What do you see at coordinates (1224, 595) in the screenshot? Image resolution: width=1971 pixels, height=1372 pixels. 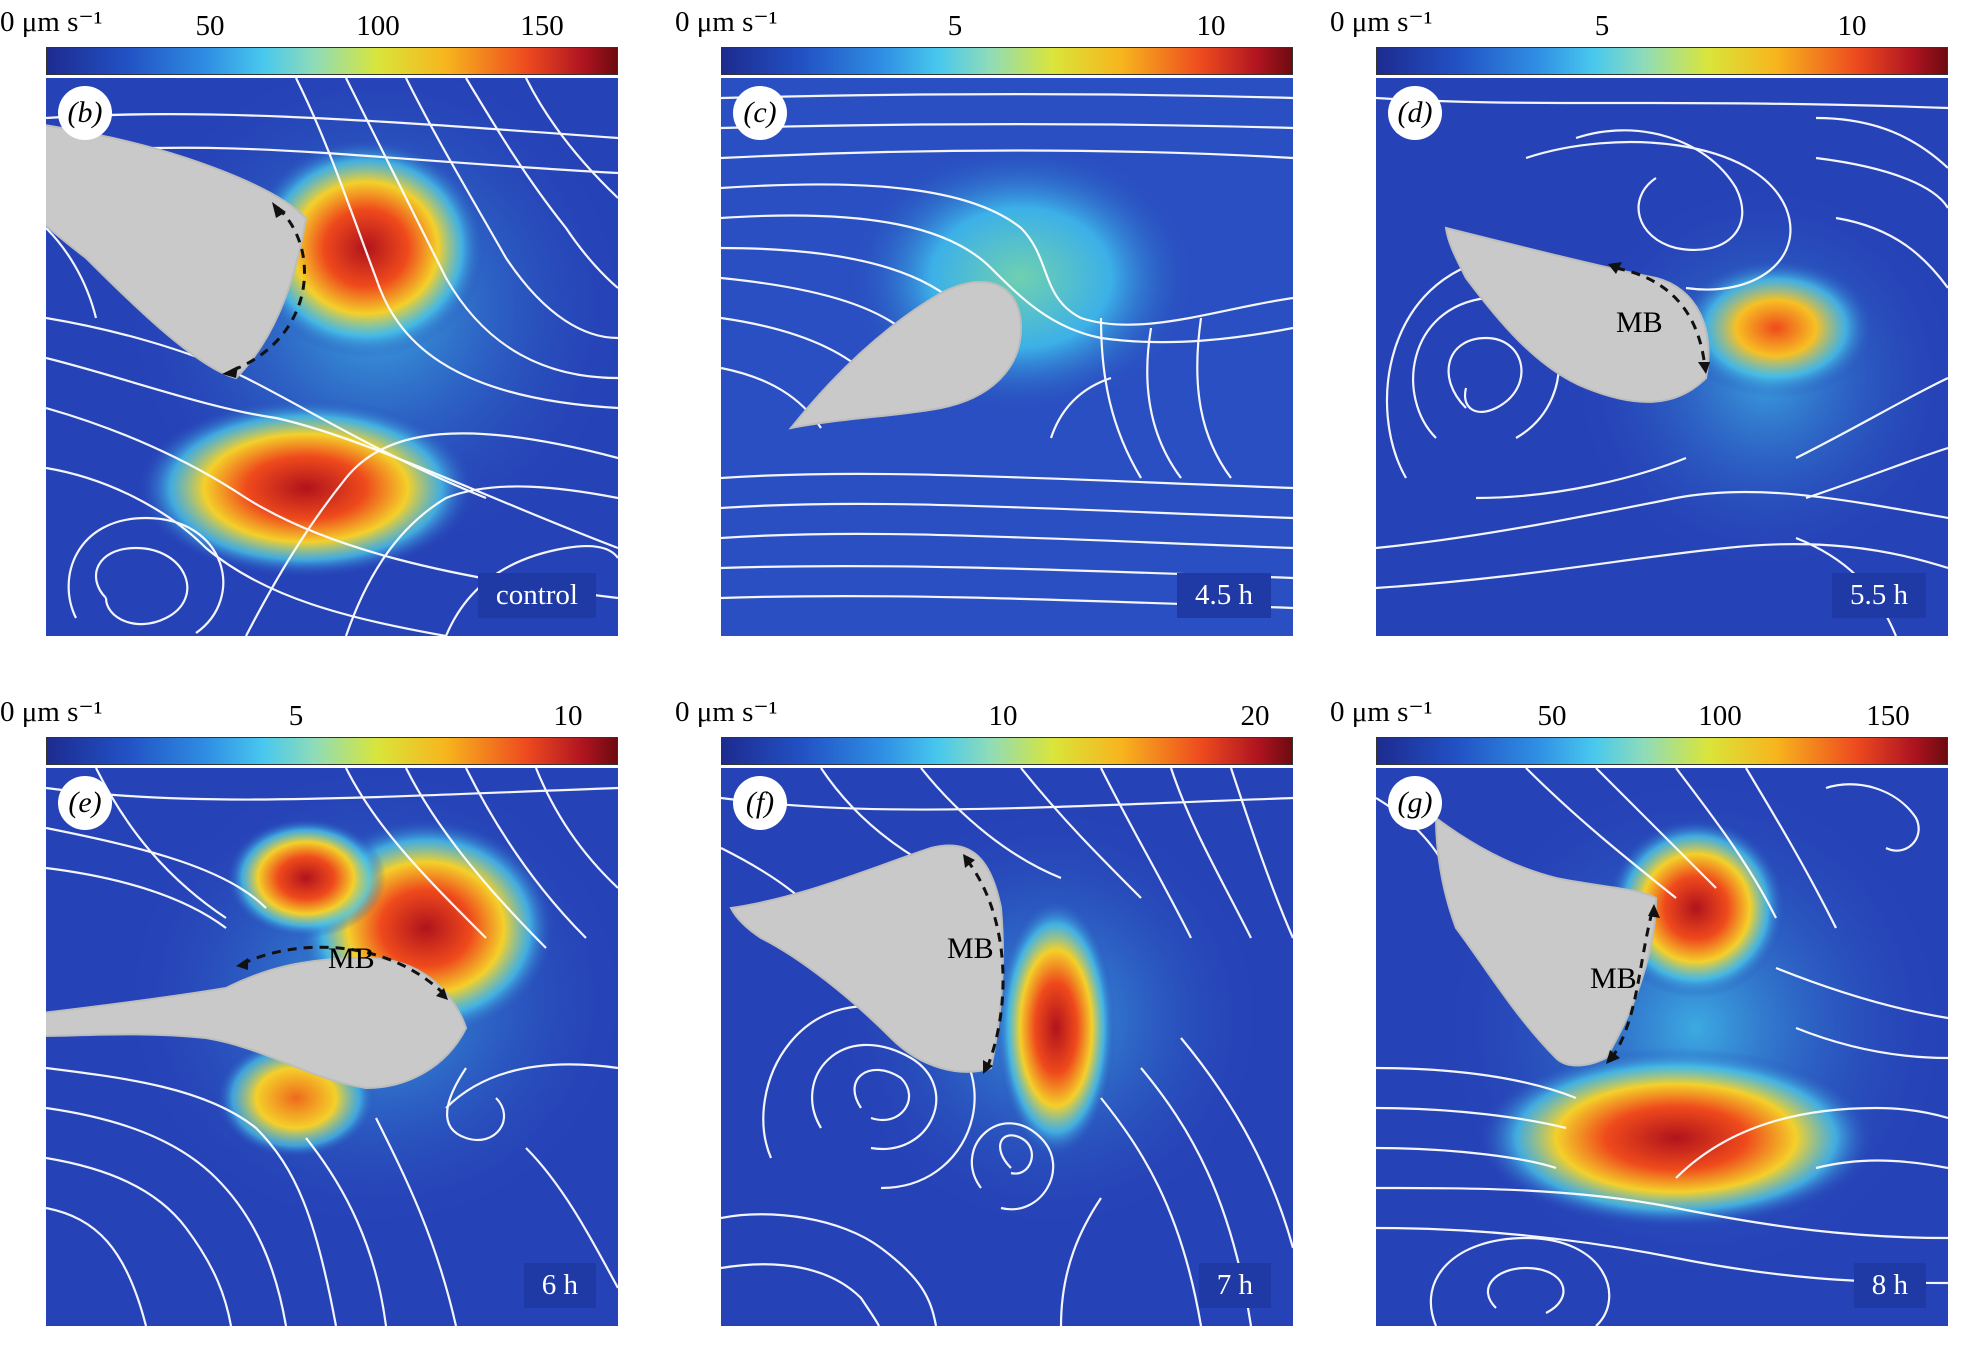 I see `time-label: 4.5 h` at bounding box center [1224, 595].